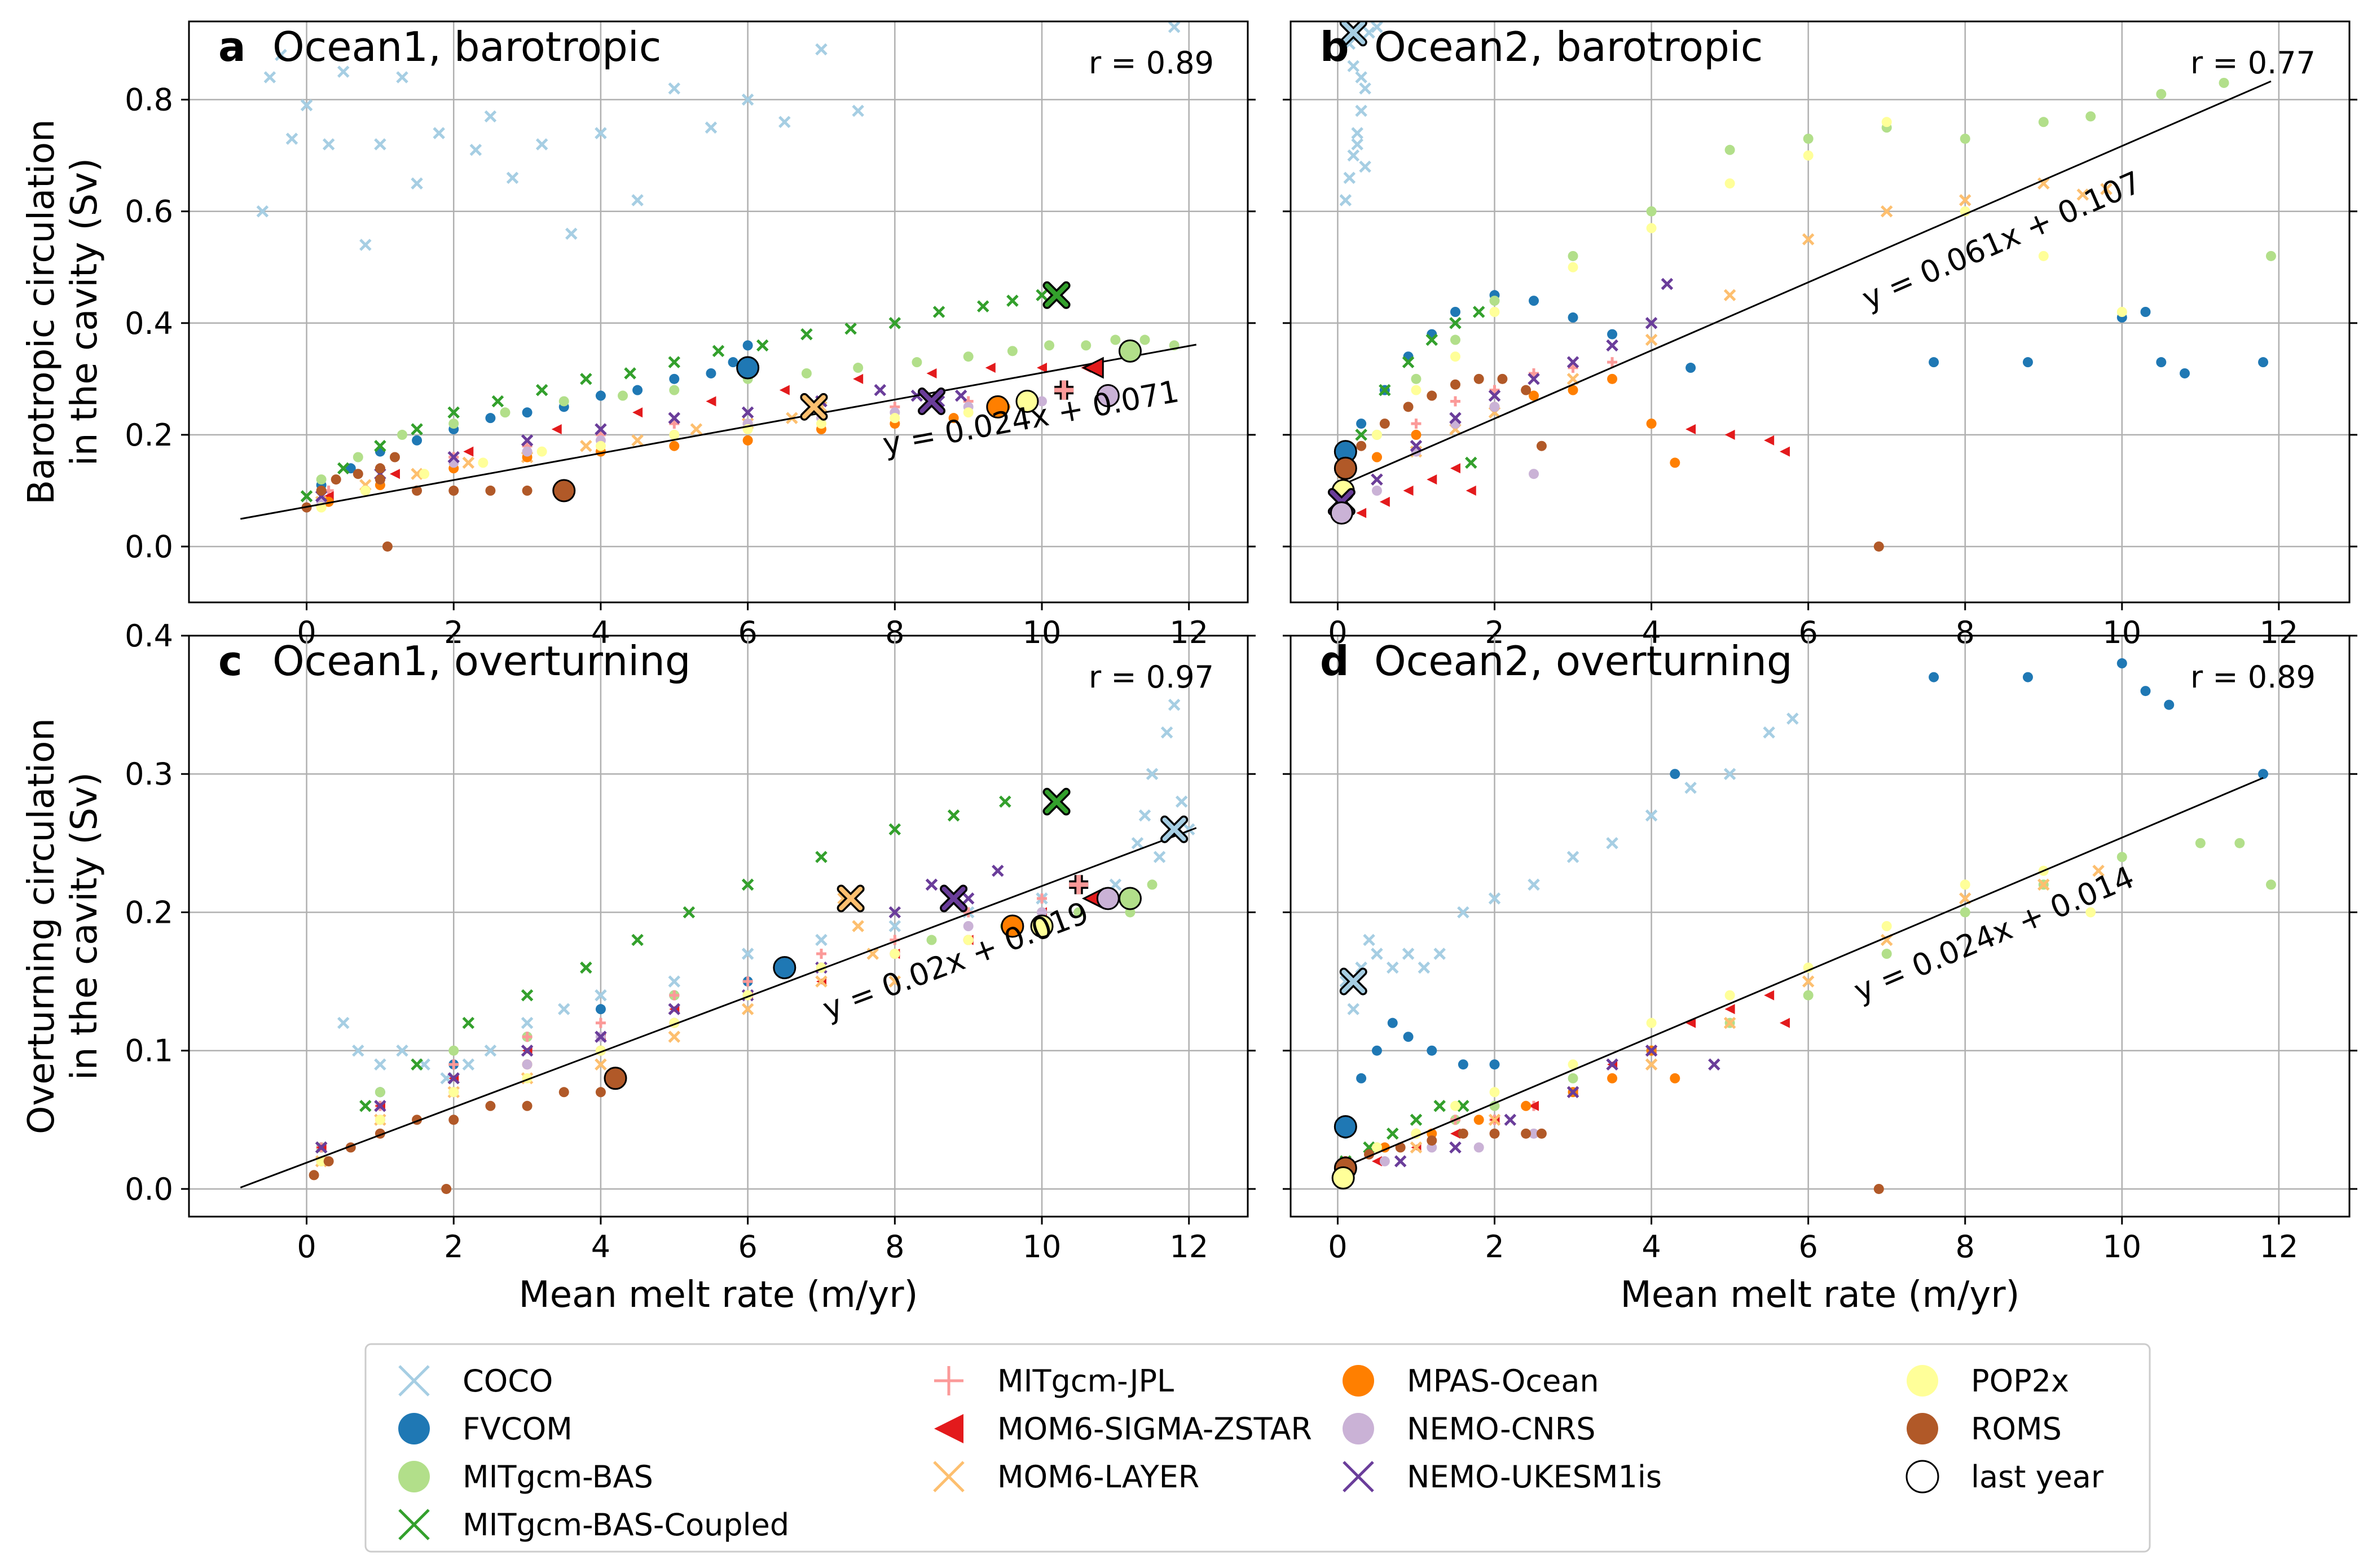 The image size is (2372, 1568). I want to click on y-tick-label: 0.2, so click(149, 912).